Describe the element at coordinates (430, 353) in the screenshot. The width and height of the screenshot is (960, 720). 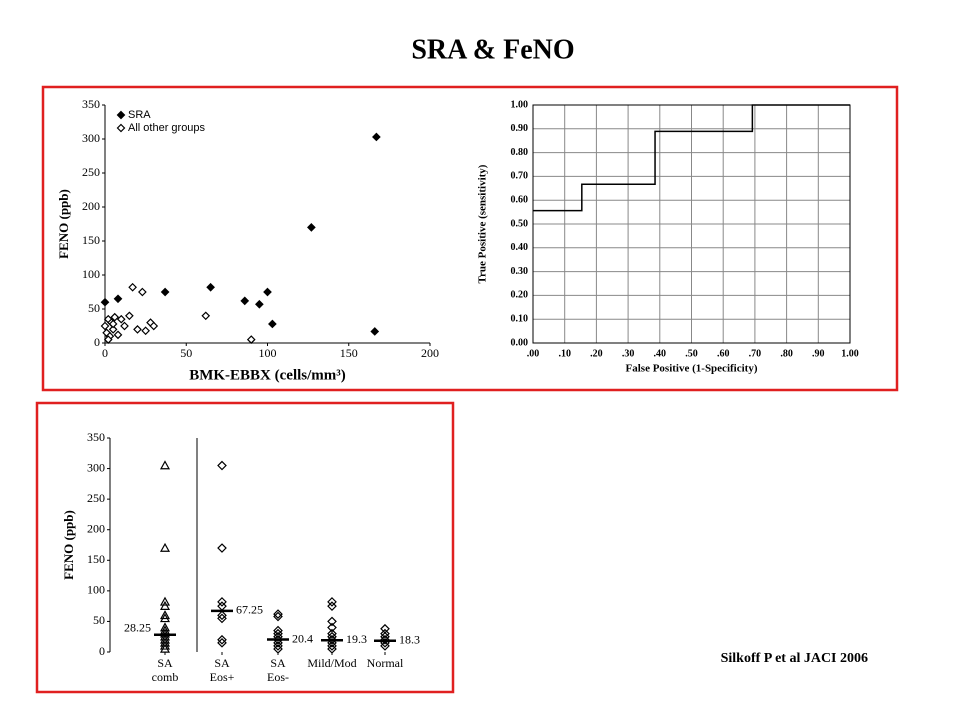
I see `x-tick-label: 200` at that location.